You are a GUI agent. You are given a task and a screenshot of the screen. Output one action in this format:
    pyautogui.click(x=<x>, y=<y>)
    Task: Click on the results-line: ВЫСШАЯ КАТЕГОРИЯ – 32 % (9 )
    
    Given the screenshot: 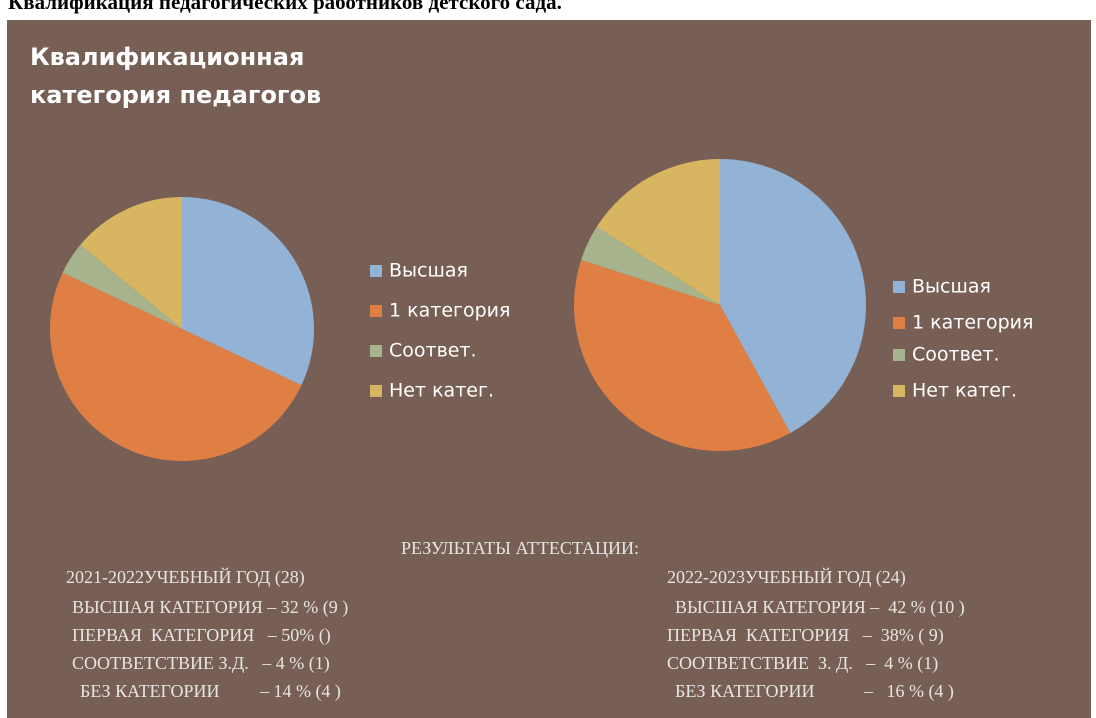 What is the action you would take?
    pyautogui.click(x=210, y=607)
    